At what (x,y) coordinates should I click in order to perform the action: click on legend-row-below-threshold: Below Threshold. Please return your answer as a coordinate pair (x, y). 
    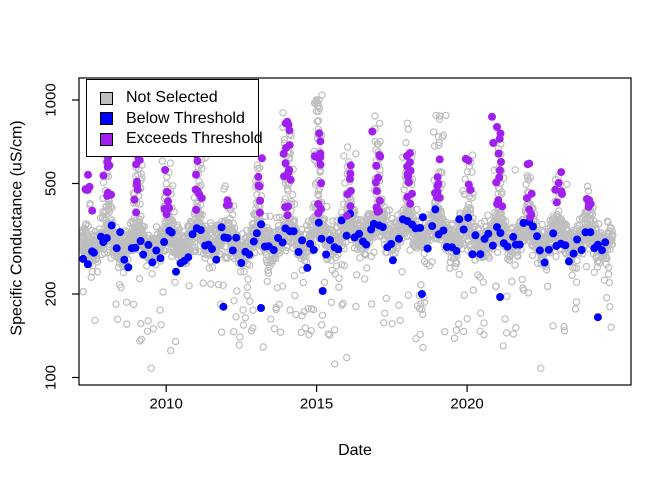
    Looking at the image, I should click on (179, 119).